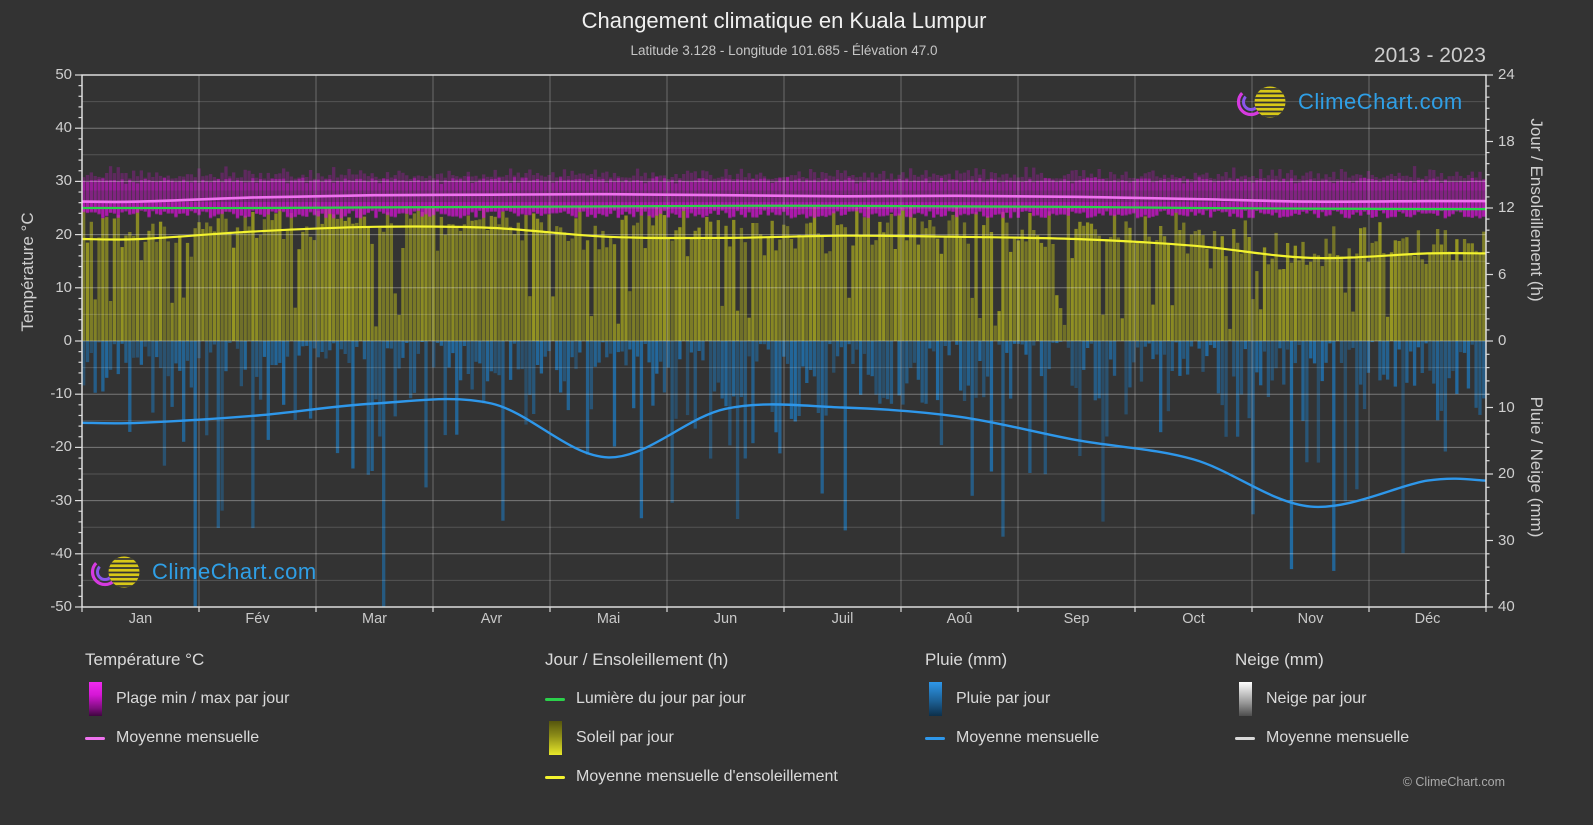 Image resolution: width=1593 pixels, height=825 pixels. What do you see at coordinates (63, 287) in the screenshot?
I see `temp-tick-label: 10` at bounding box center [63, 287].